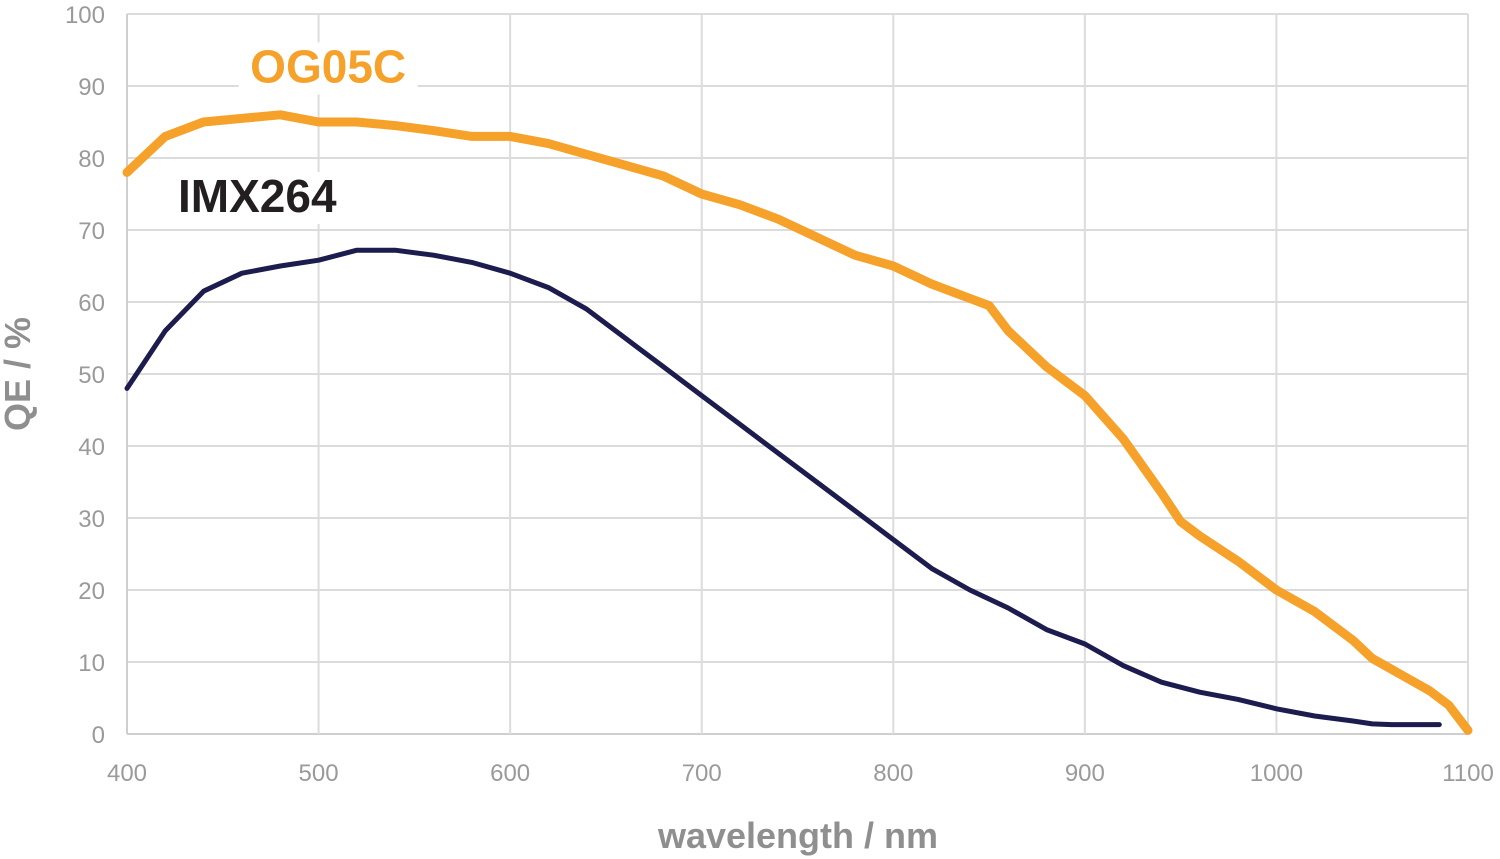 The height and width of the screenshot is (859, 1500). I want to click on y-tick-label: 80, so click(91, 159).